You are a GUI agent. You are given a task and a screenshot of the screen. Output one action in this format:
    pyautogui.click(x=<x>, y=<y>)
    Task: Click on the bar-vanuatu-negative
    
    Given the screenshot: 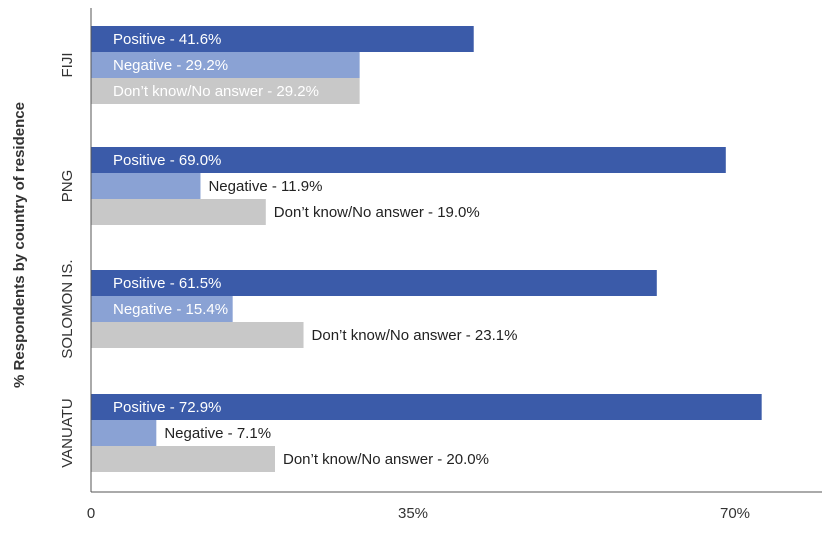 What is the action you would take?
    pyautogui.click(x=124, y=433)
    